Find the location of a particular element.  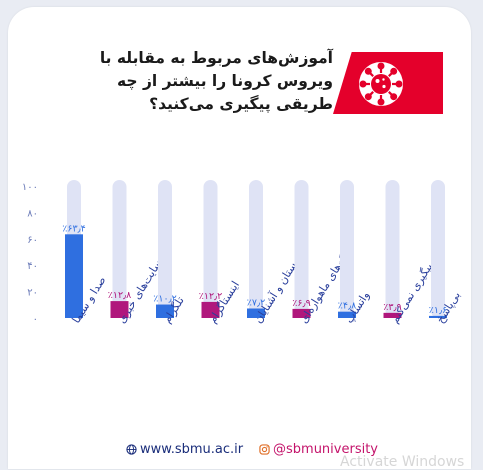

bar-value-label: ٪۷٫۲ is located at coordinates (256, 302).